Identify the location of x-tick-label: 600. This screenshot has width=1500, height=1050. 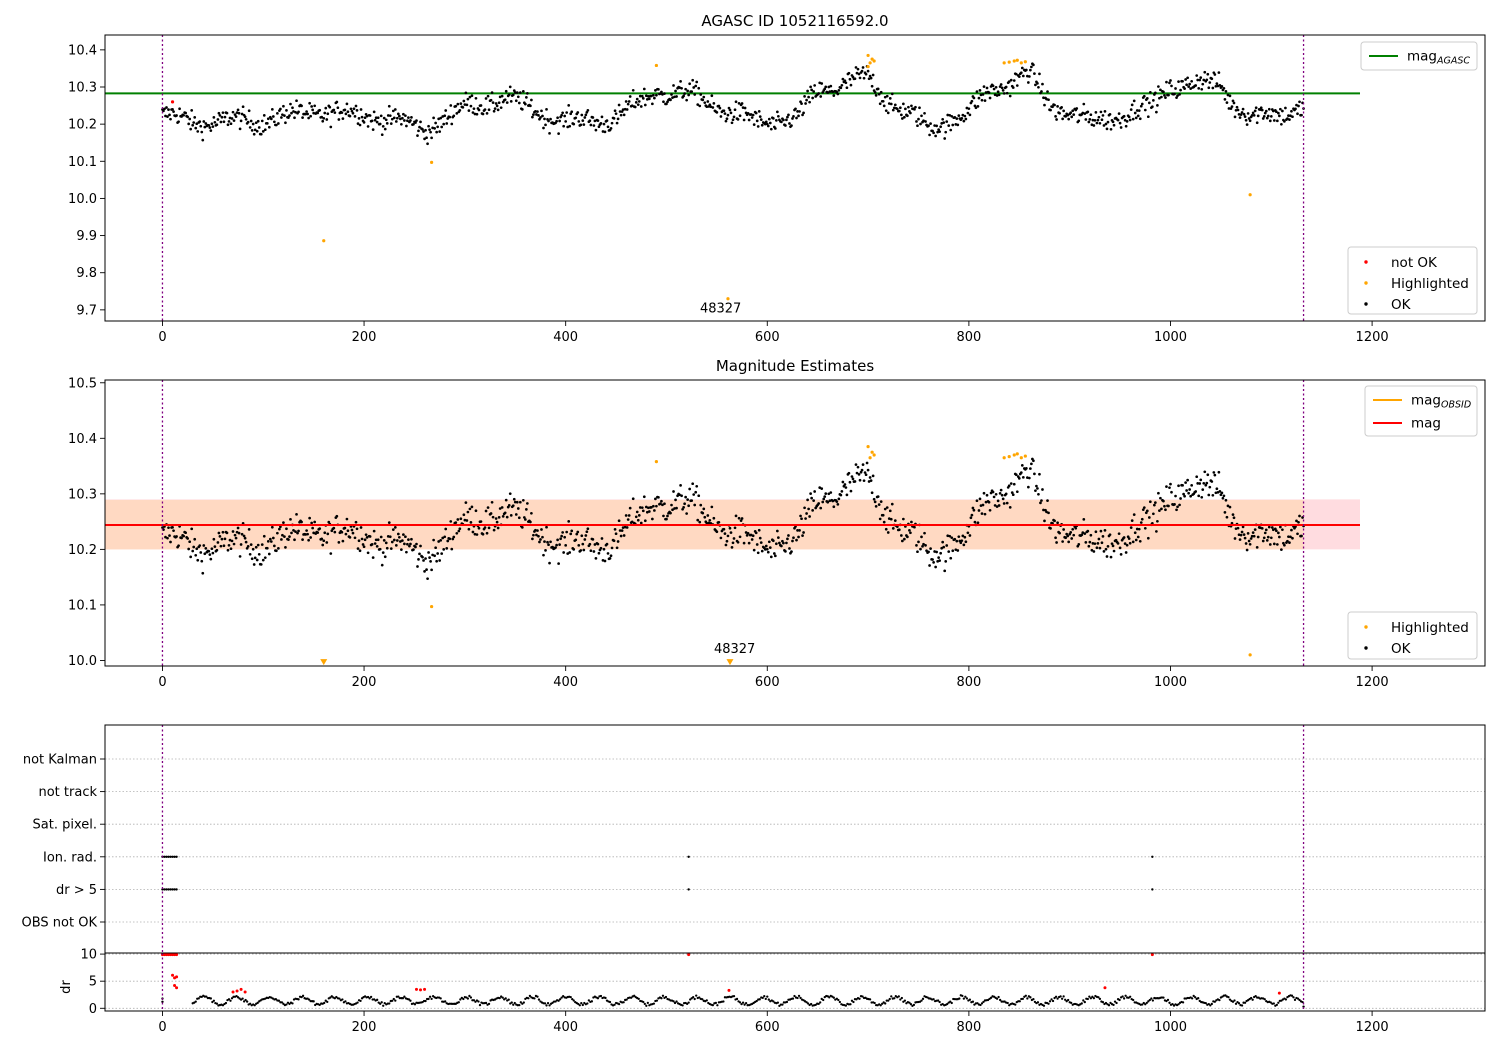
(767, 1027).